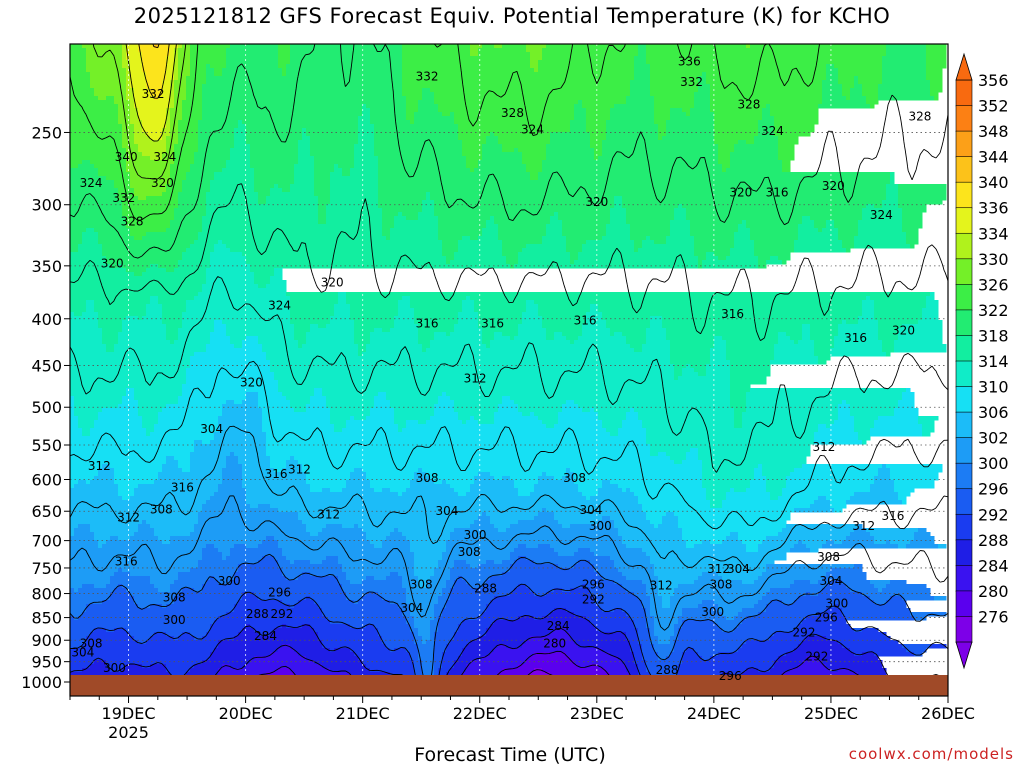 The image size is (1024, 768). Describe the element at coordinates (480, 713) in the screenshot. I see `x-tick-label: 22DEC` at that location.